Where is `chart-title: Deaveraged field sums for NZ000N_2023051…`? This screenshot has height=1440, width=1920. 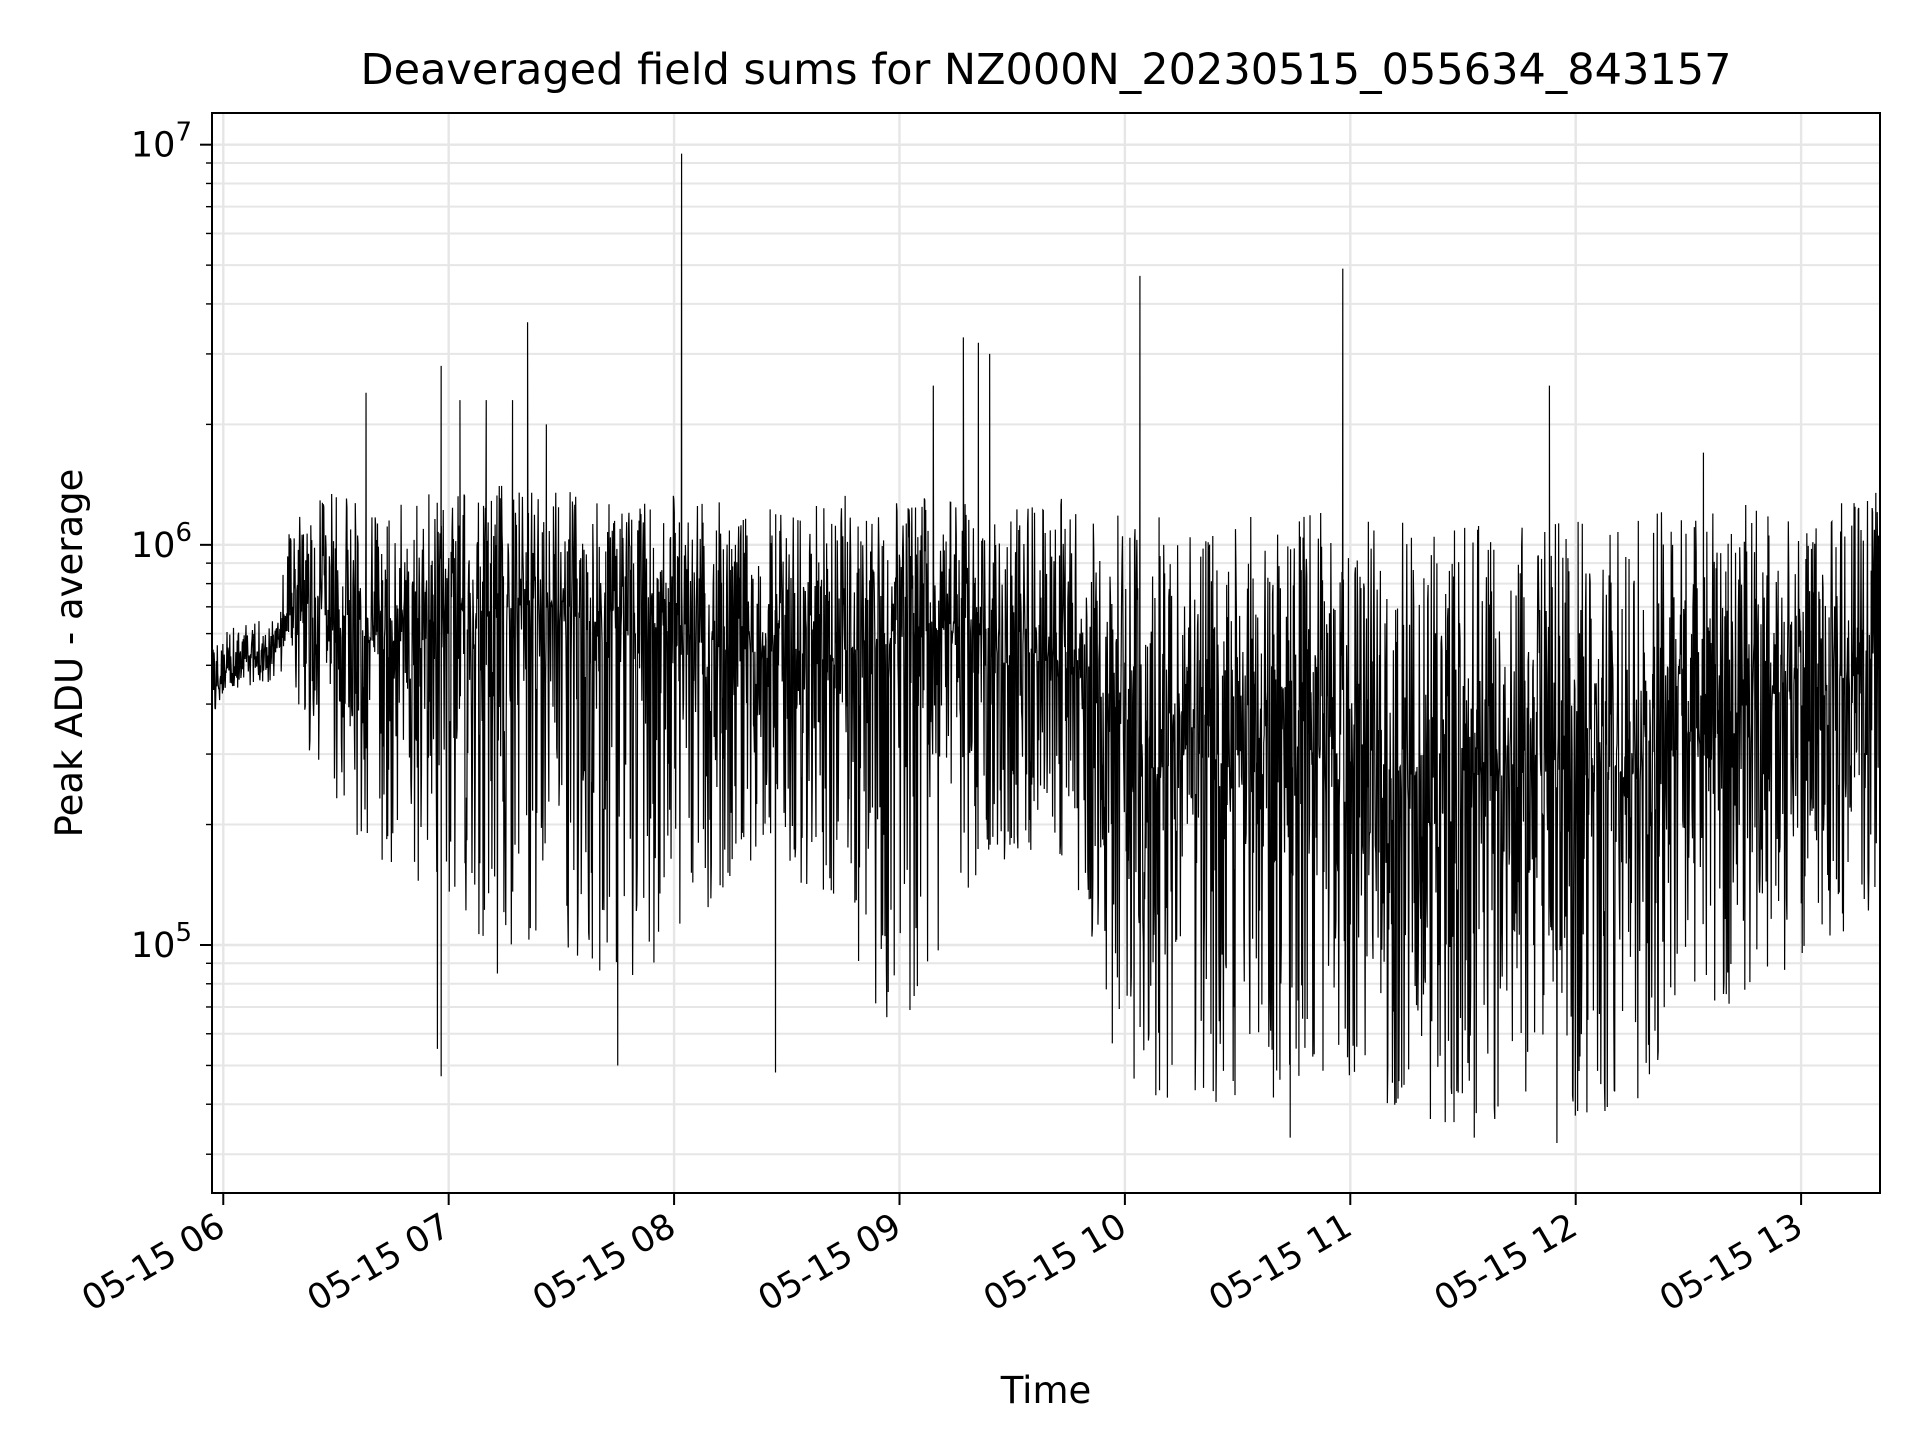
chart-title: Deaveraged field sums for NZ000N_2023051… is located at coordinates (1046, 70).